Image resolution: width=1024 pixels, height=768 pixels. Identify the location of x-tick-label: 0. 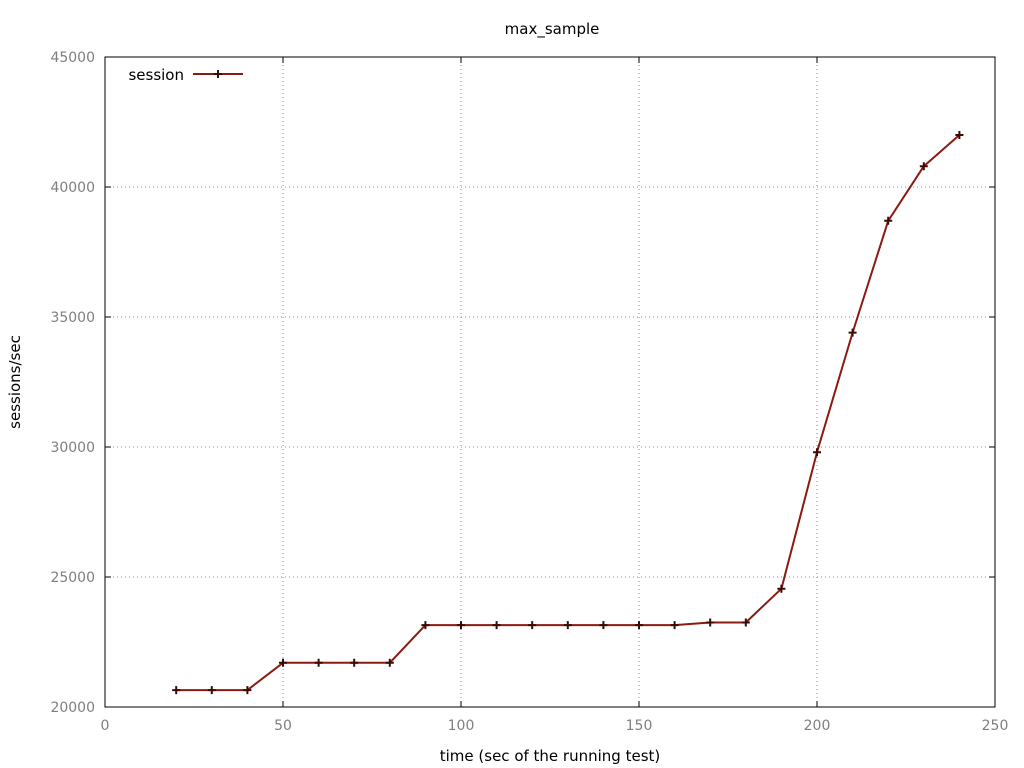
(105, 726).